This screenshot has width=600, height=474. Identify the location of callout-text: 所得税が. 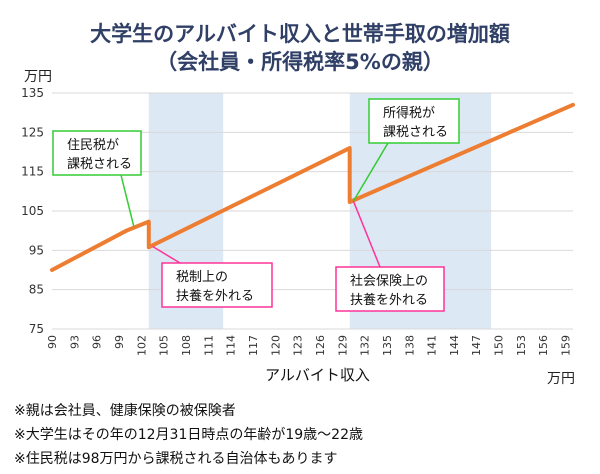
(409, 113).